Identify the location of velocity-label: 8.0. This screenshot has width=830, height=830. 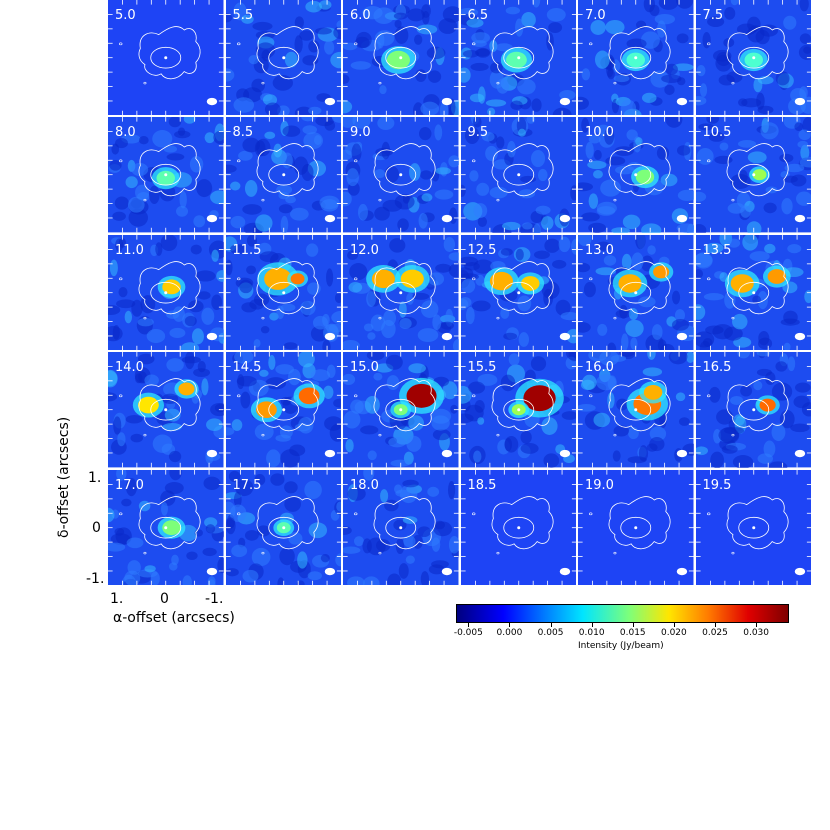
(125, 133).